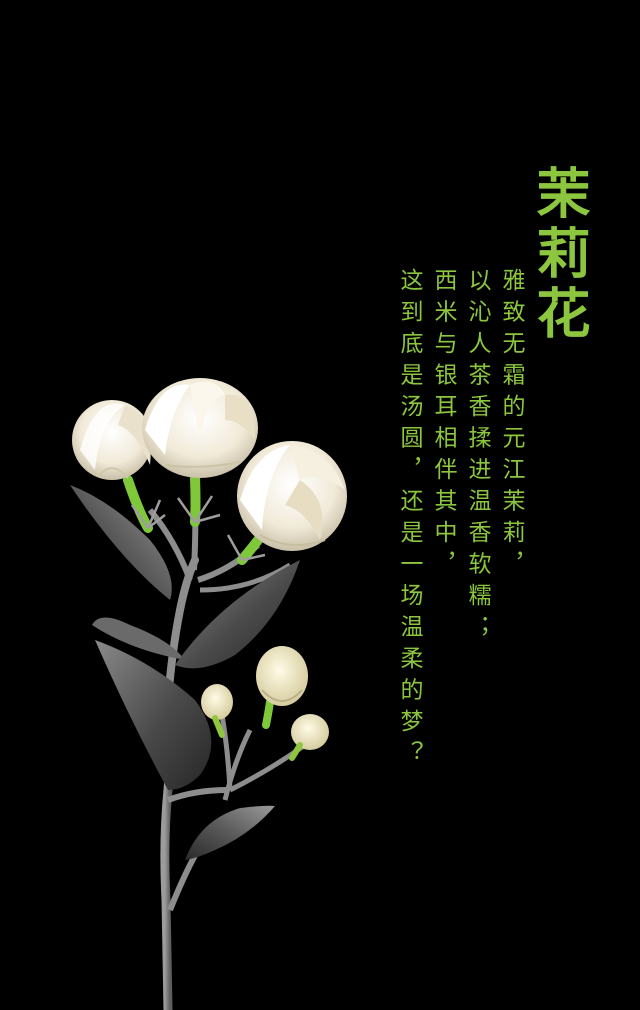 The image size is (640, 1010). I want to click on upper-stem, so click(181, 630).